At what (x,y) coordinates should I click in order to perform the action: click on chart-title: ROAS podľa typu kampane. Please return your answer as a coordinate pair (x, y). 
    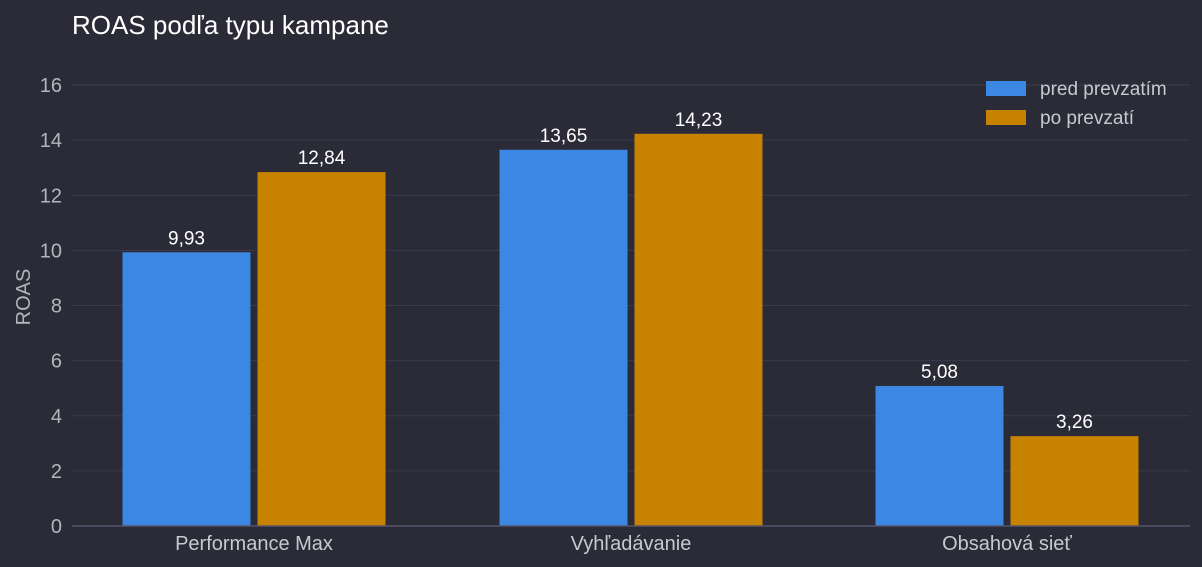
    Looking at the image, I should click on (230, 25).